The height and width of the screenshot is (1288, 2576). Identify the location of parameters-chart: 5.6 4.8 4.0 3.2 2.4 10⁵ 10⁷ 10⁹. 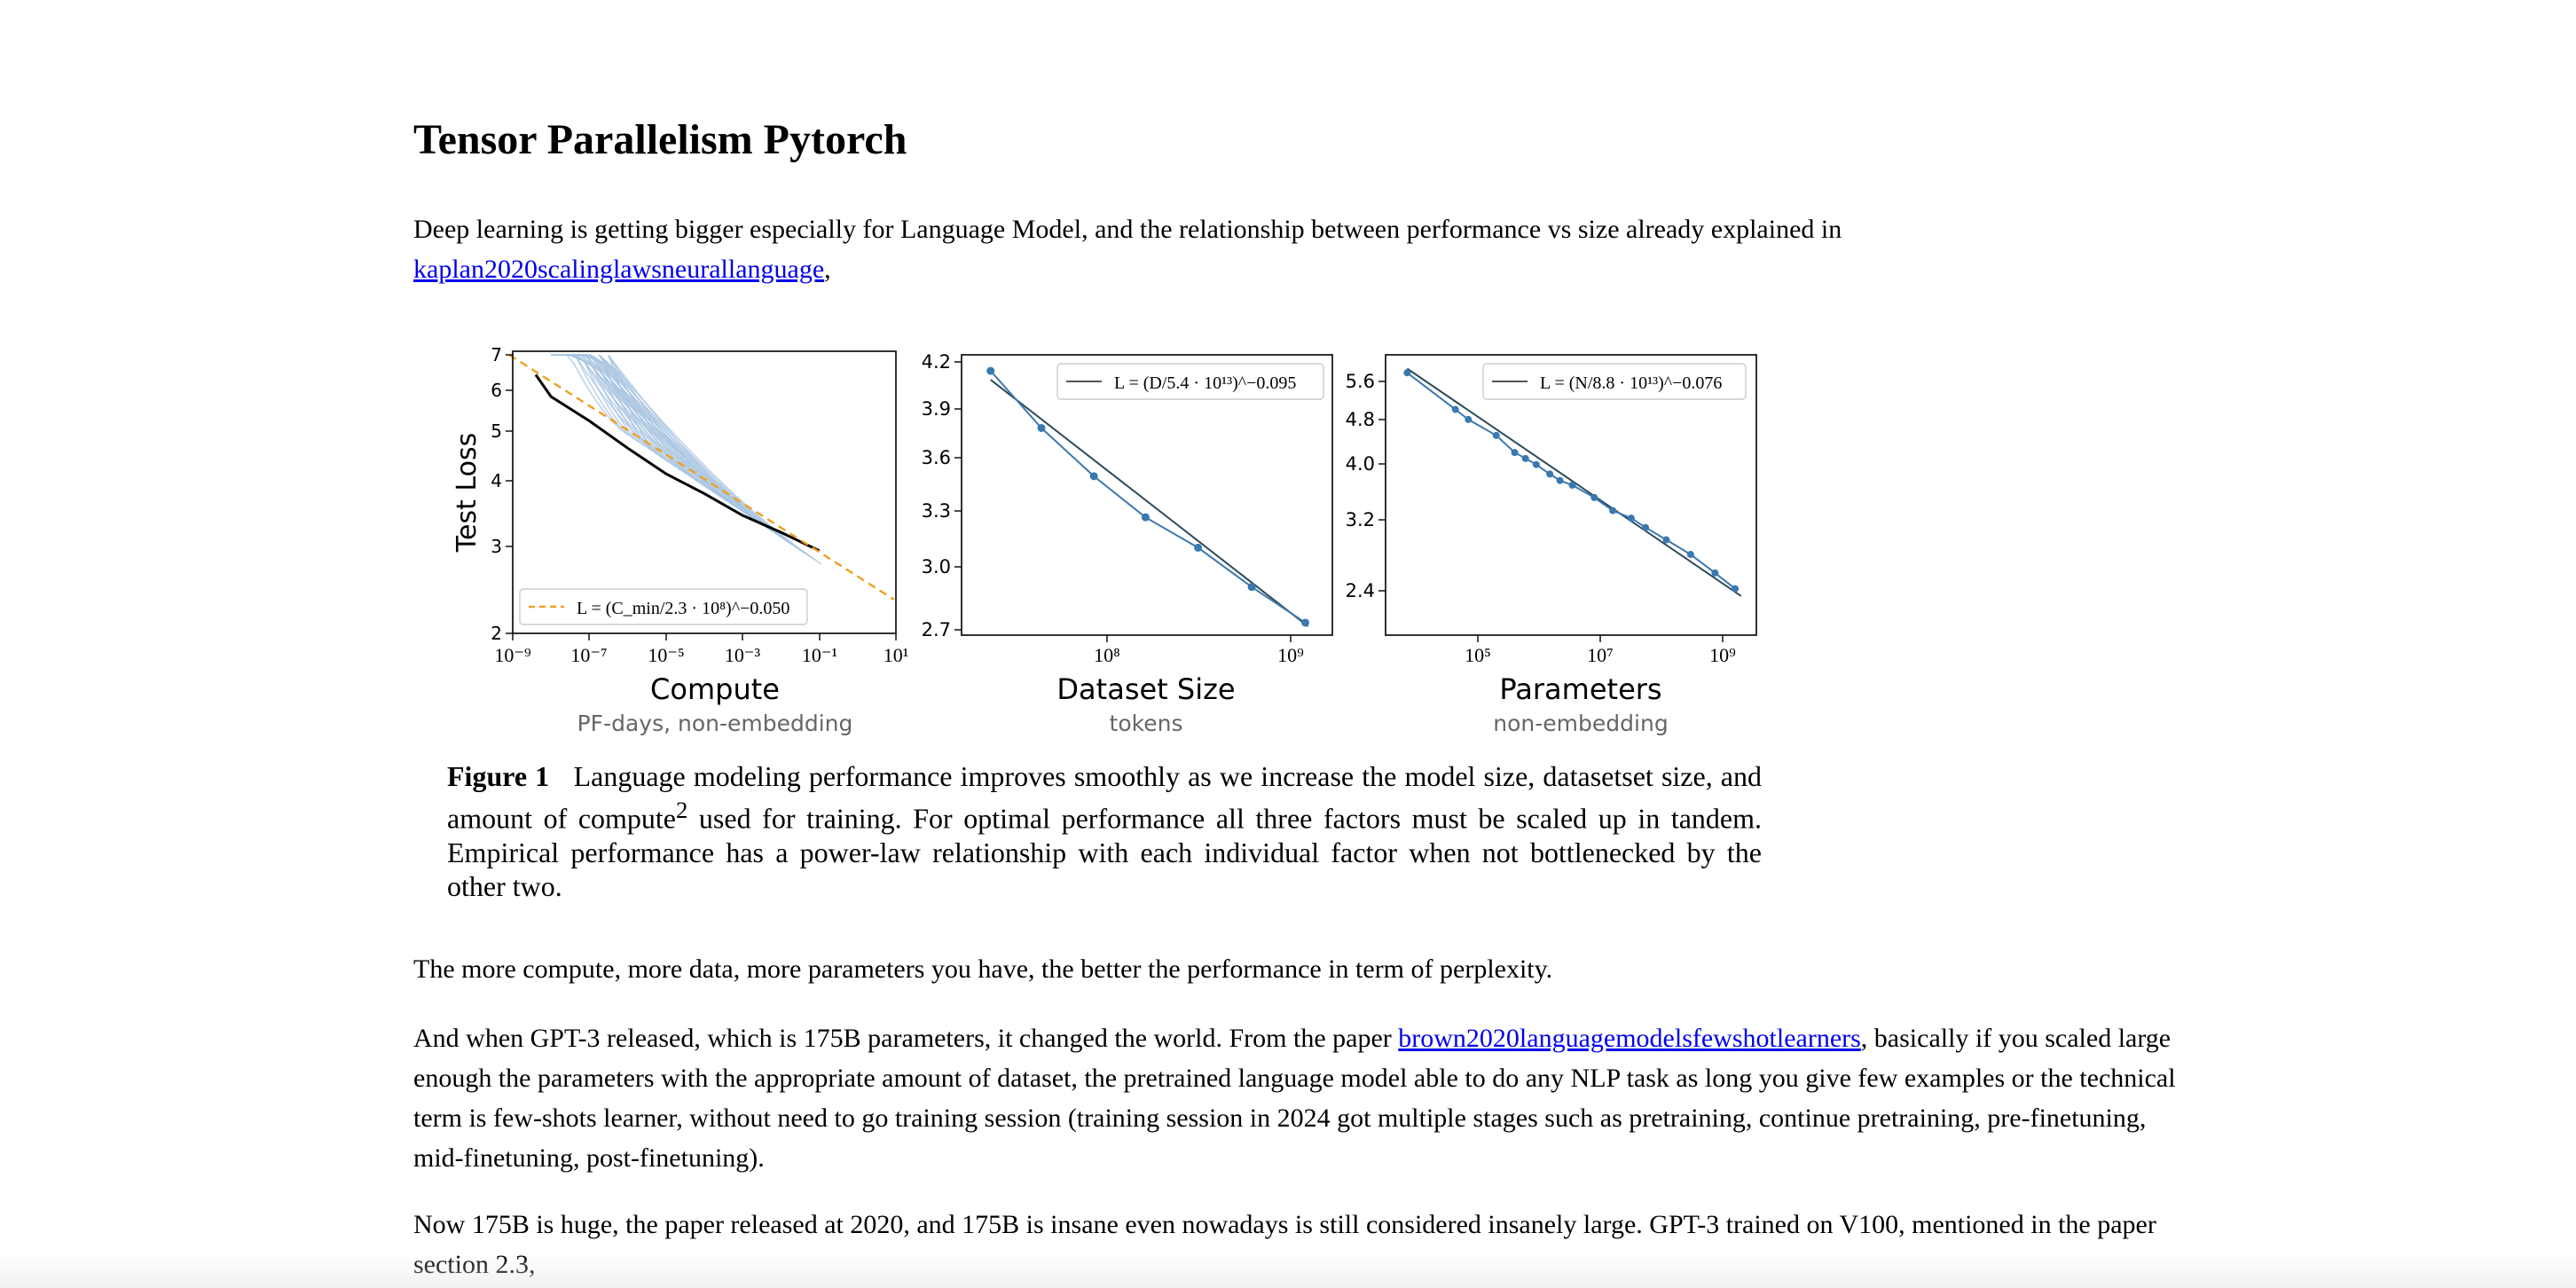
(1551, 545).